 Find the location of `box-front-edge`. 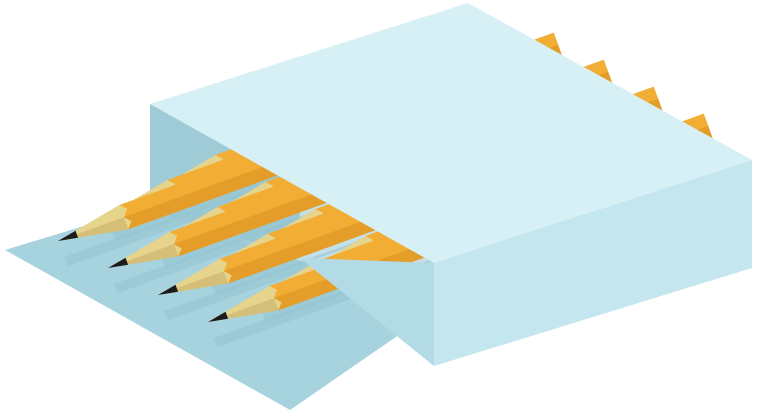

box-front-edge is located at coordinates (367, 312).